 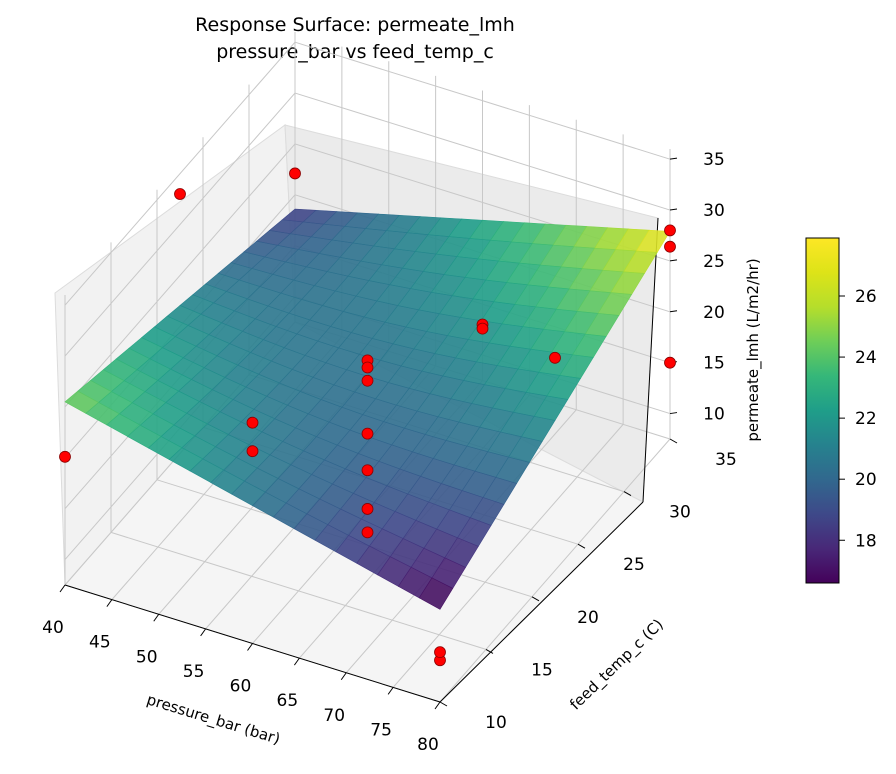 I want to click on y-axis-label: feed_temp_c (C), so click(x=616, y=664).